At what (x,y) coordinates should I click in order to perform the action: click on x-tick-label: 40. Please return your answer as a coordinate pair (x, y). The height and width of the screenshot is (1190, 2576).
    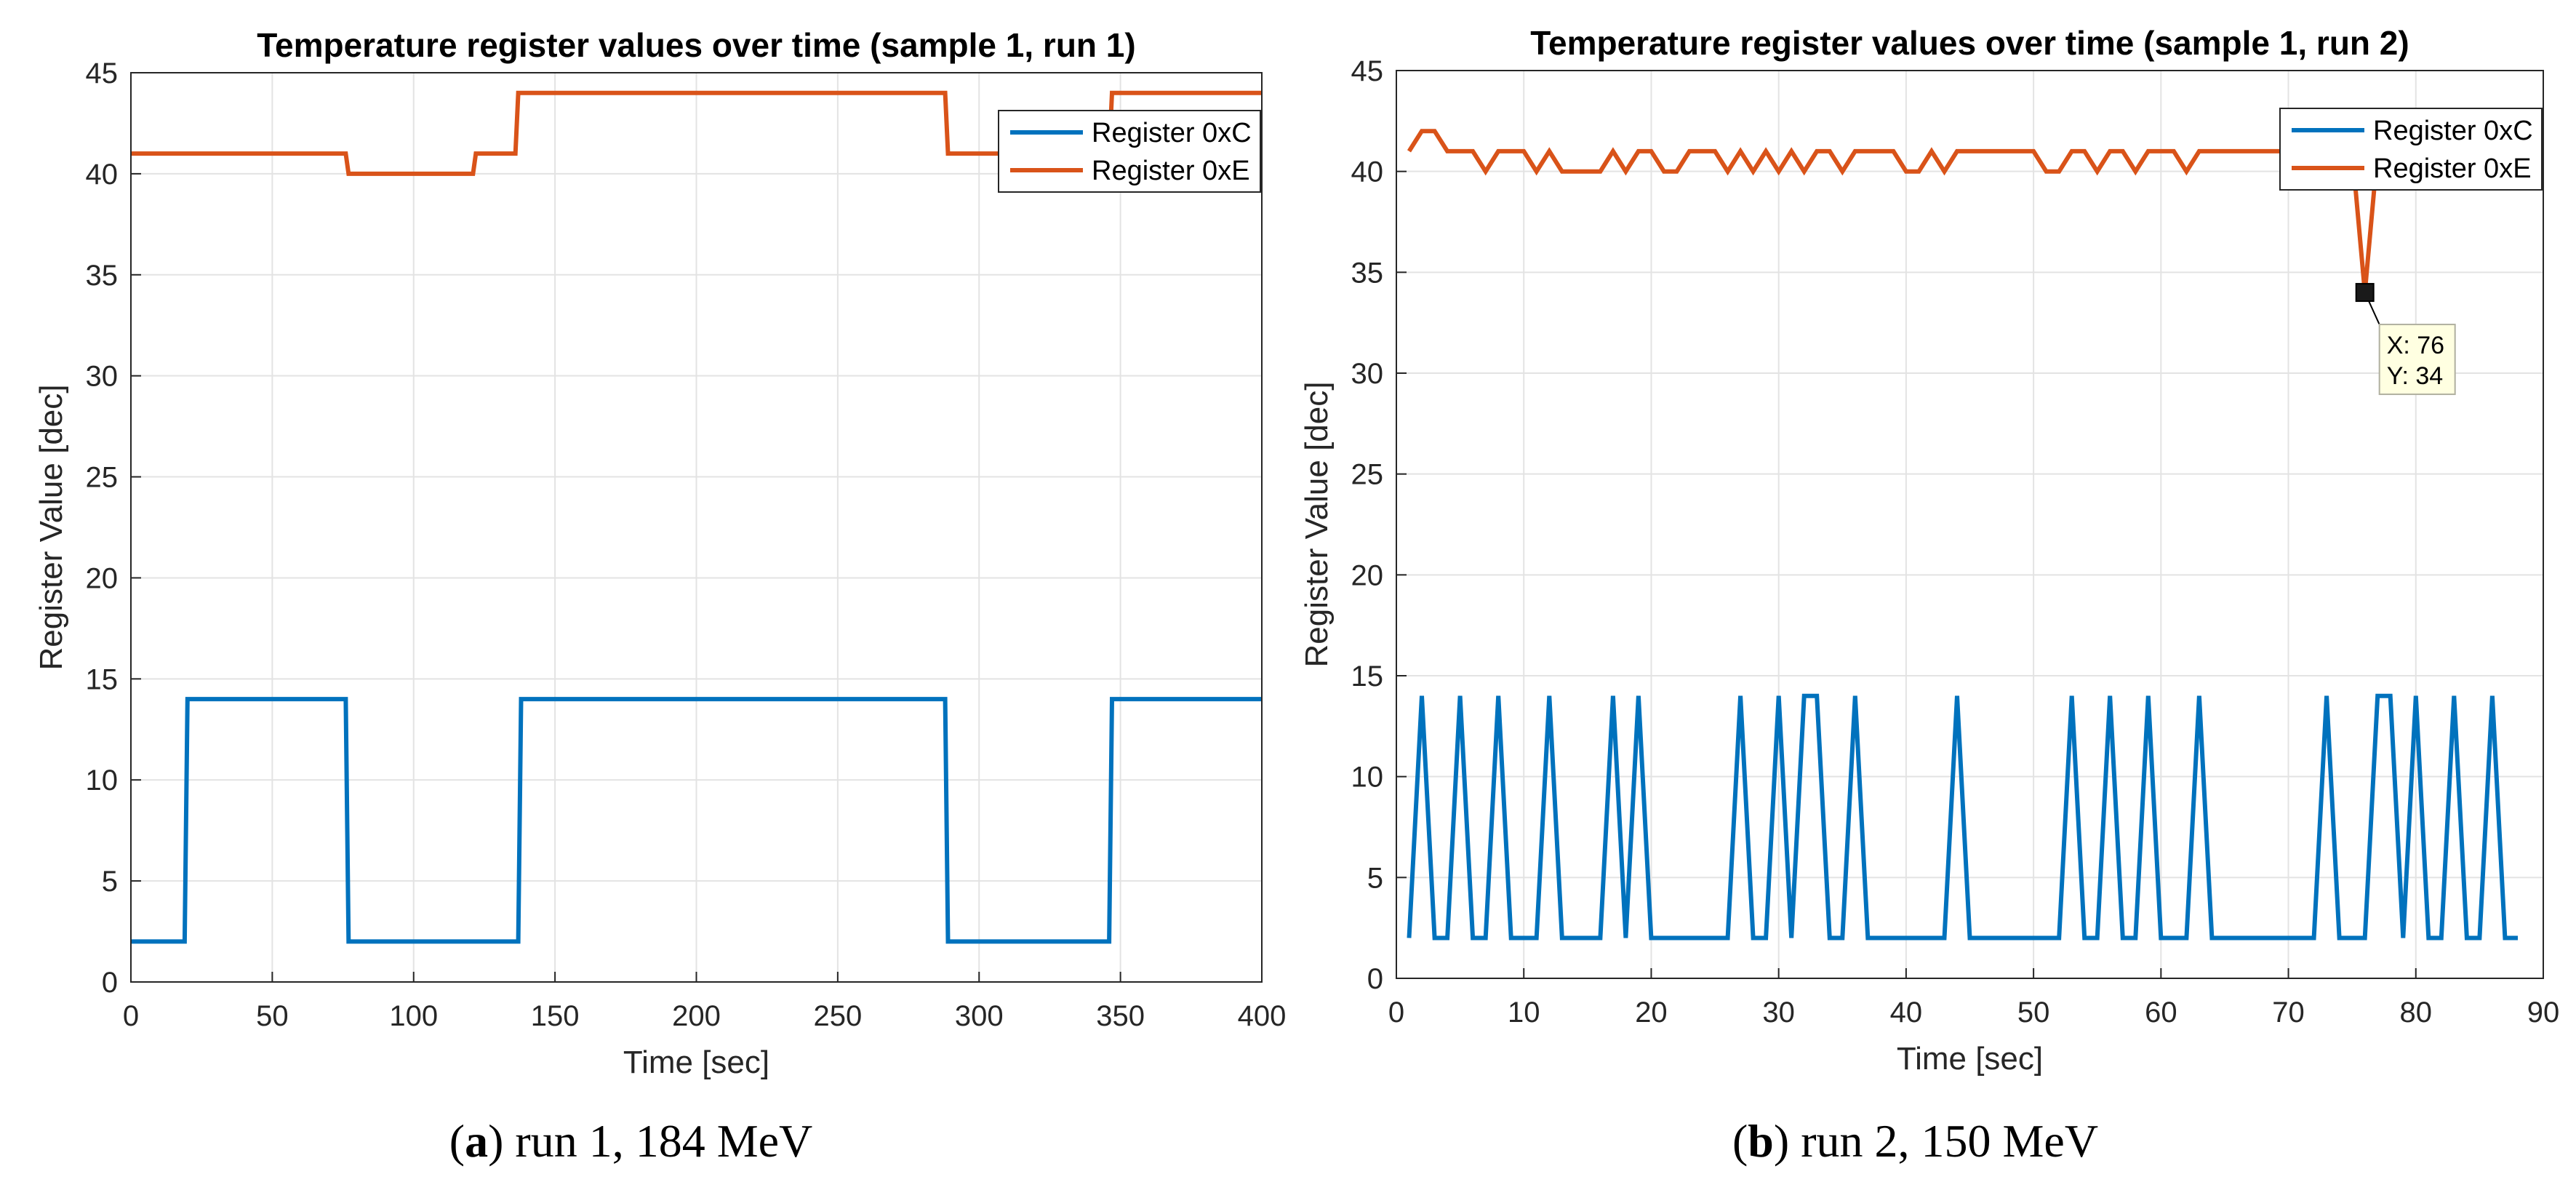
    Looking at the image, I should click on (1906, 1013).